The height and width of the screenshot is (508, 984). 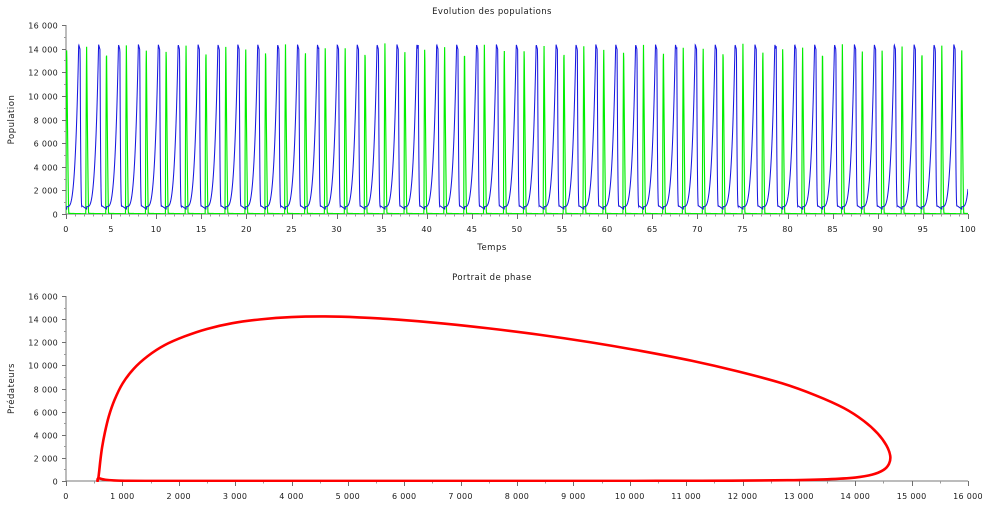 What do you see at coordinates (686, 496) in the screenshot?
I see `x-tick-label: 11 000` at bounding box center [686, 496].